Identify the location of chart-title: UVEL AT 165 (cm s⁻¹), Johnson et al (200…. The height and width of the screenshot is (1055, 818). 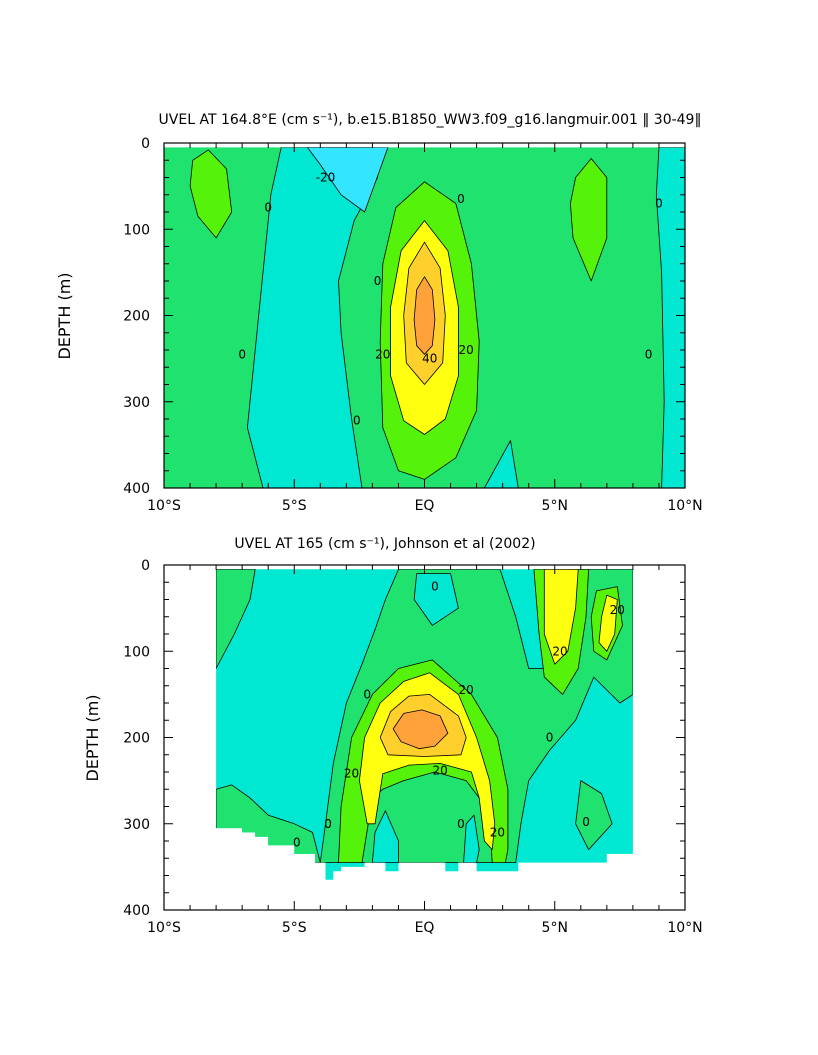
(384, 544).